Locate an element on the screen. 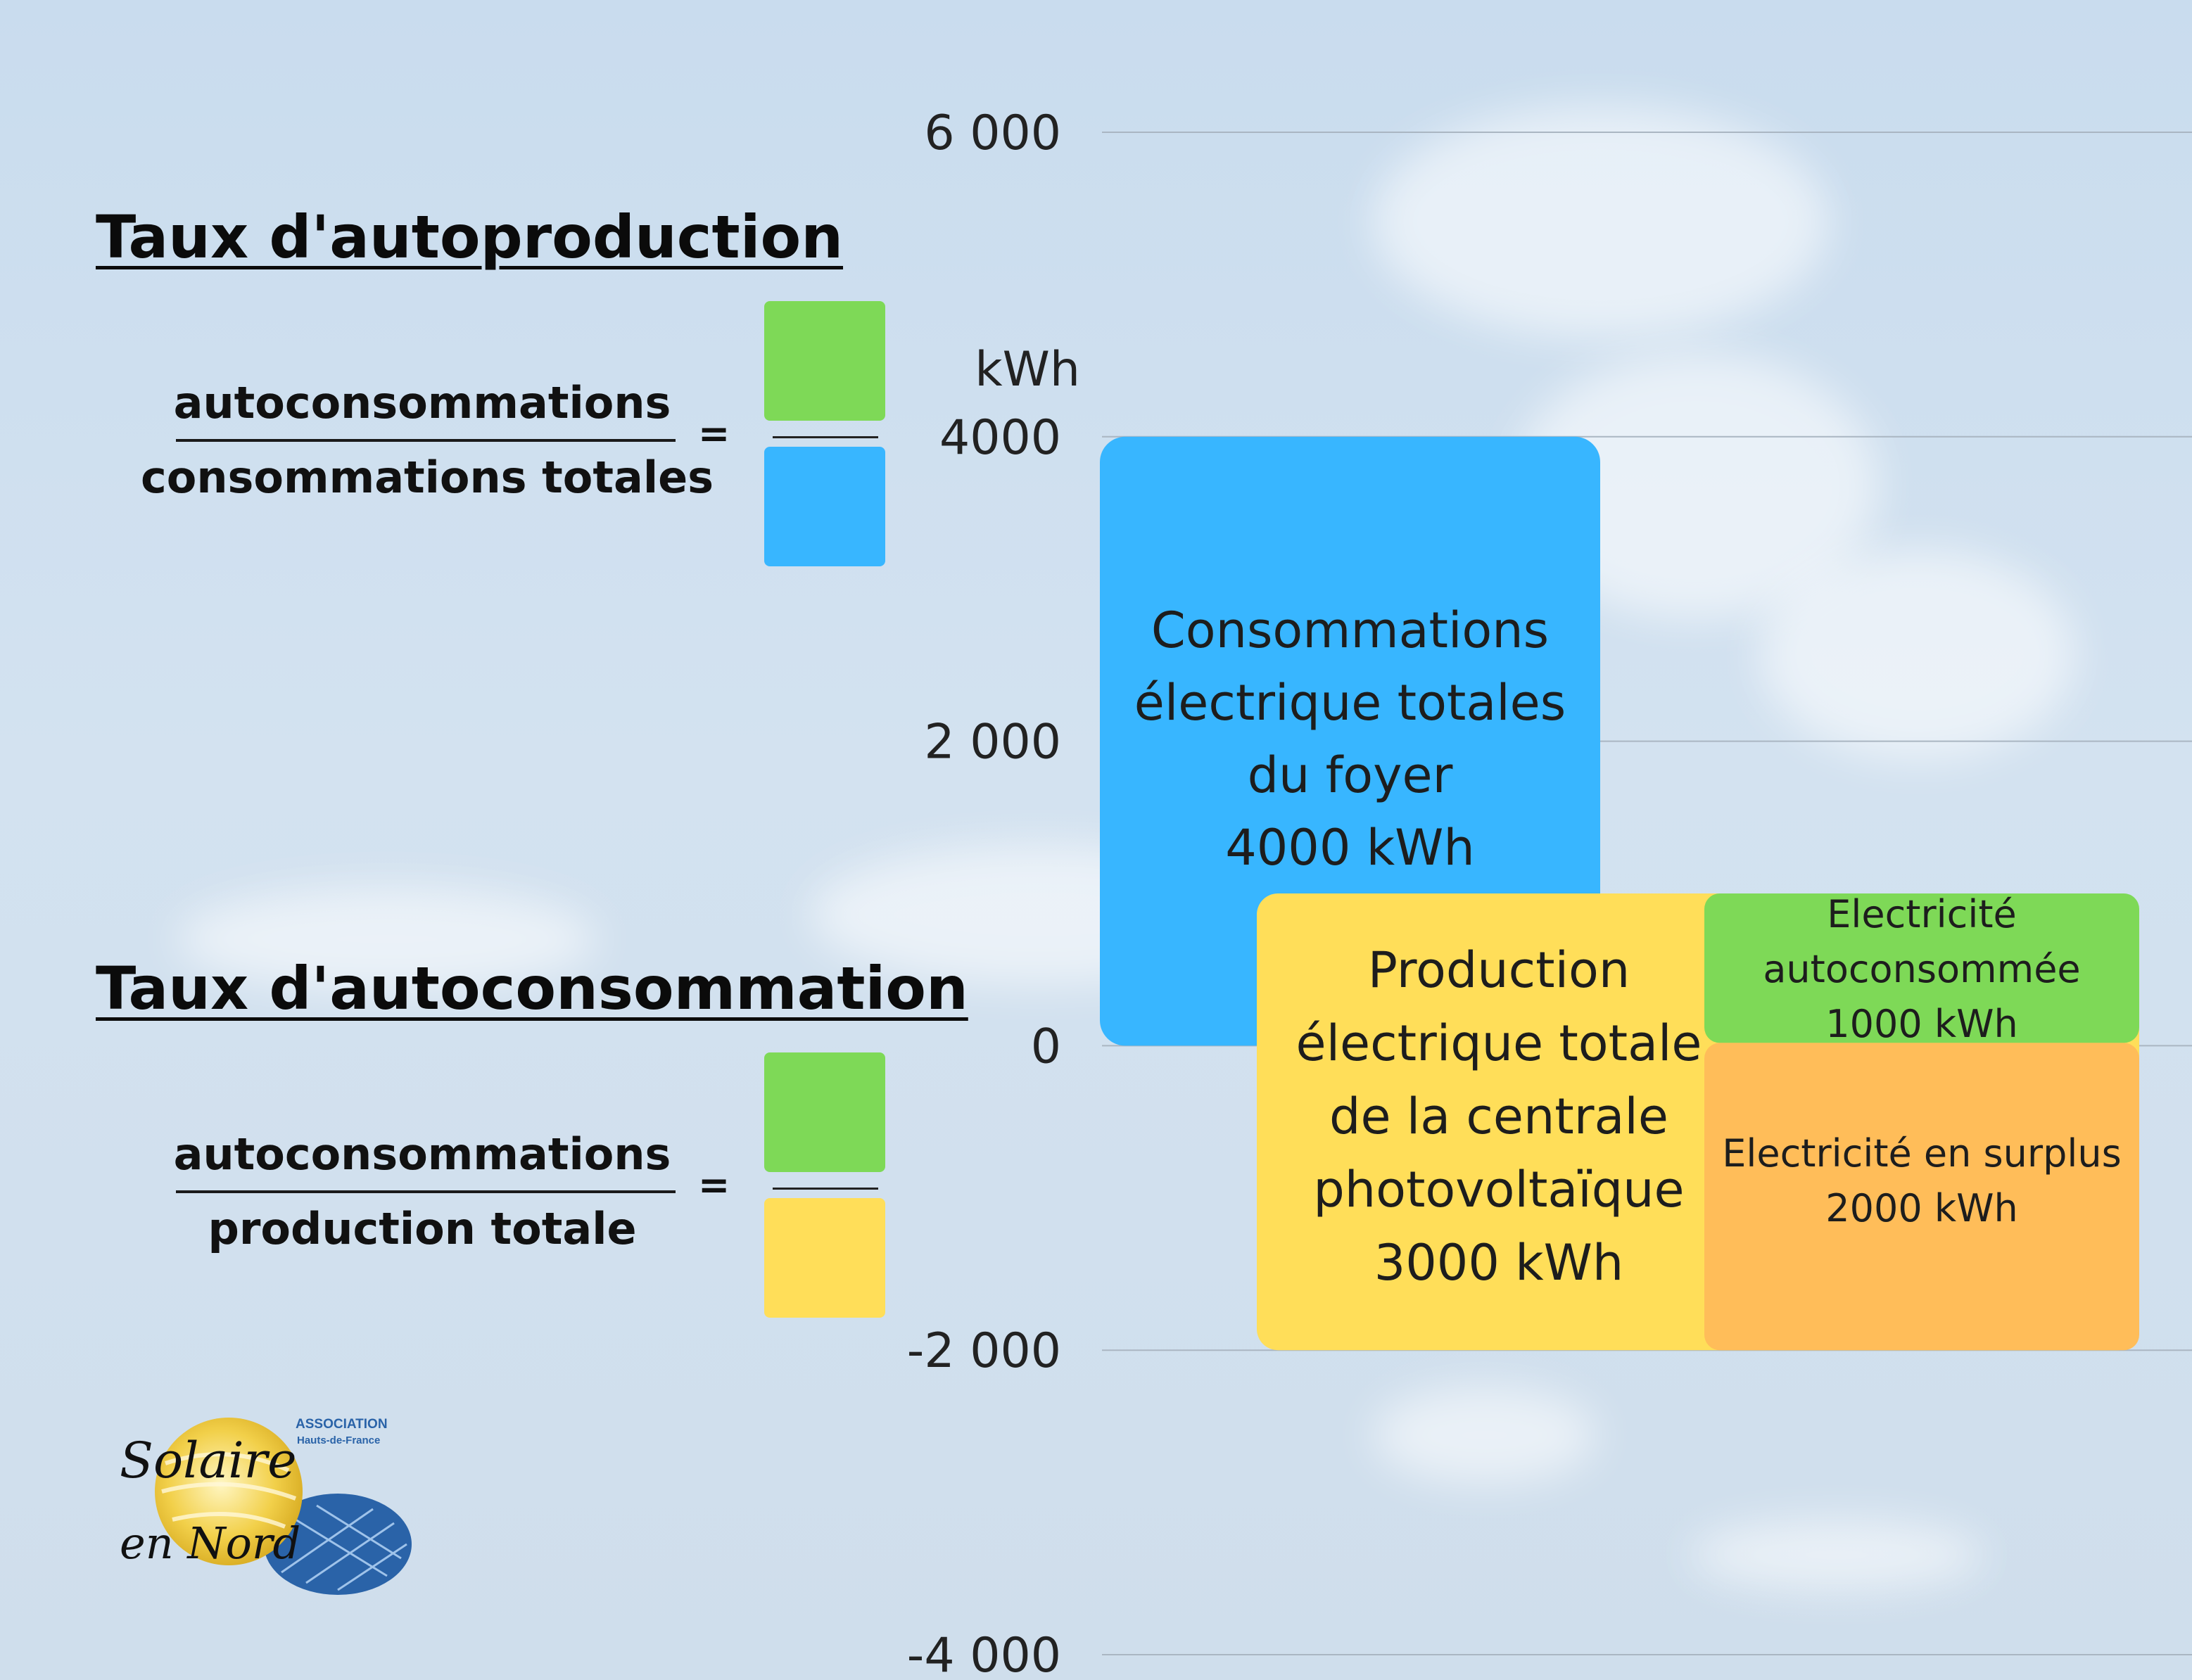 This screenshot has height=1680, width=2192. logo-region: Hauts-de-France is located at coordinates (338, 1440).